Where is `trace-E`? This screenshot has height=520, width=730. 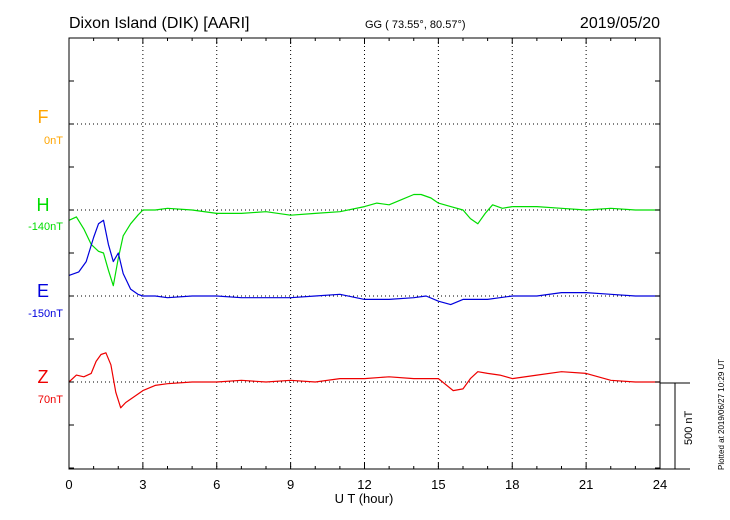
trace-E is located at coordinates (364, 262).